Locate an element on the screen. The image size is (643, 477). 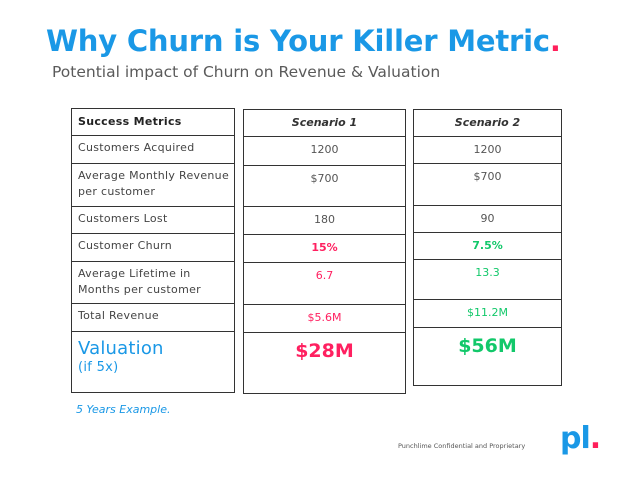
scenario-1-churn: 15% is located at coordinates (324, 247).